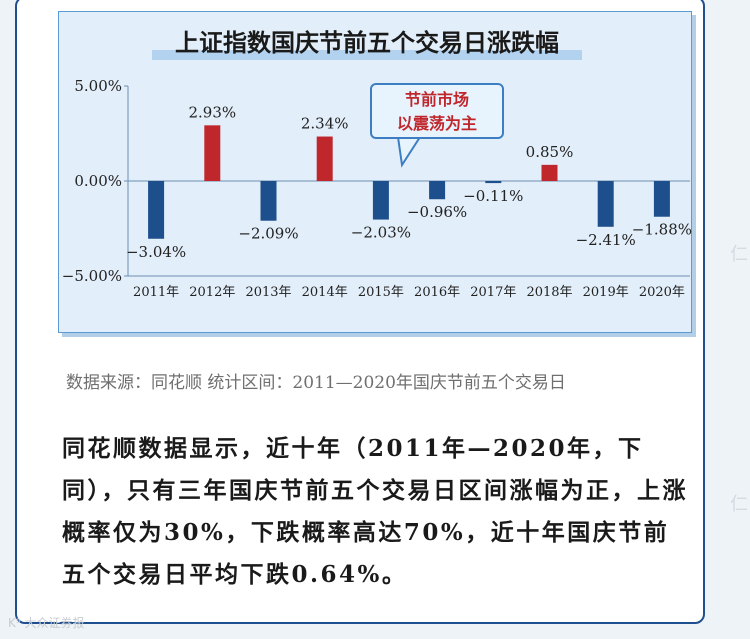 The image size is (750, 639). I want to click on data-label: 0.85%, so click(550, 152).